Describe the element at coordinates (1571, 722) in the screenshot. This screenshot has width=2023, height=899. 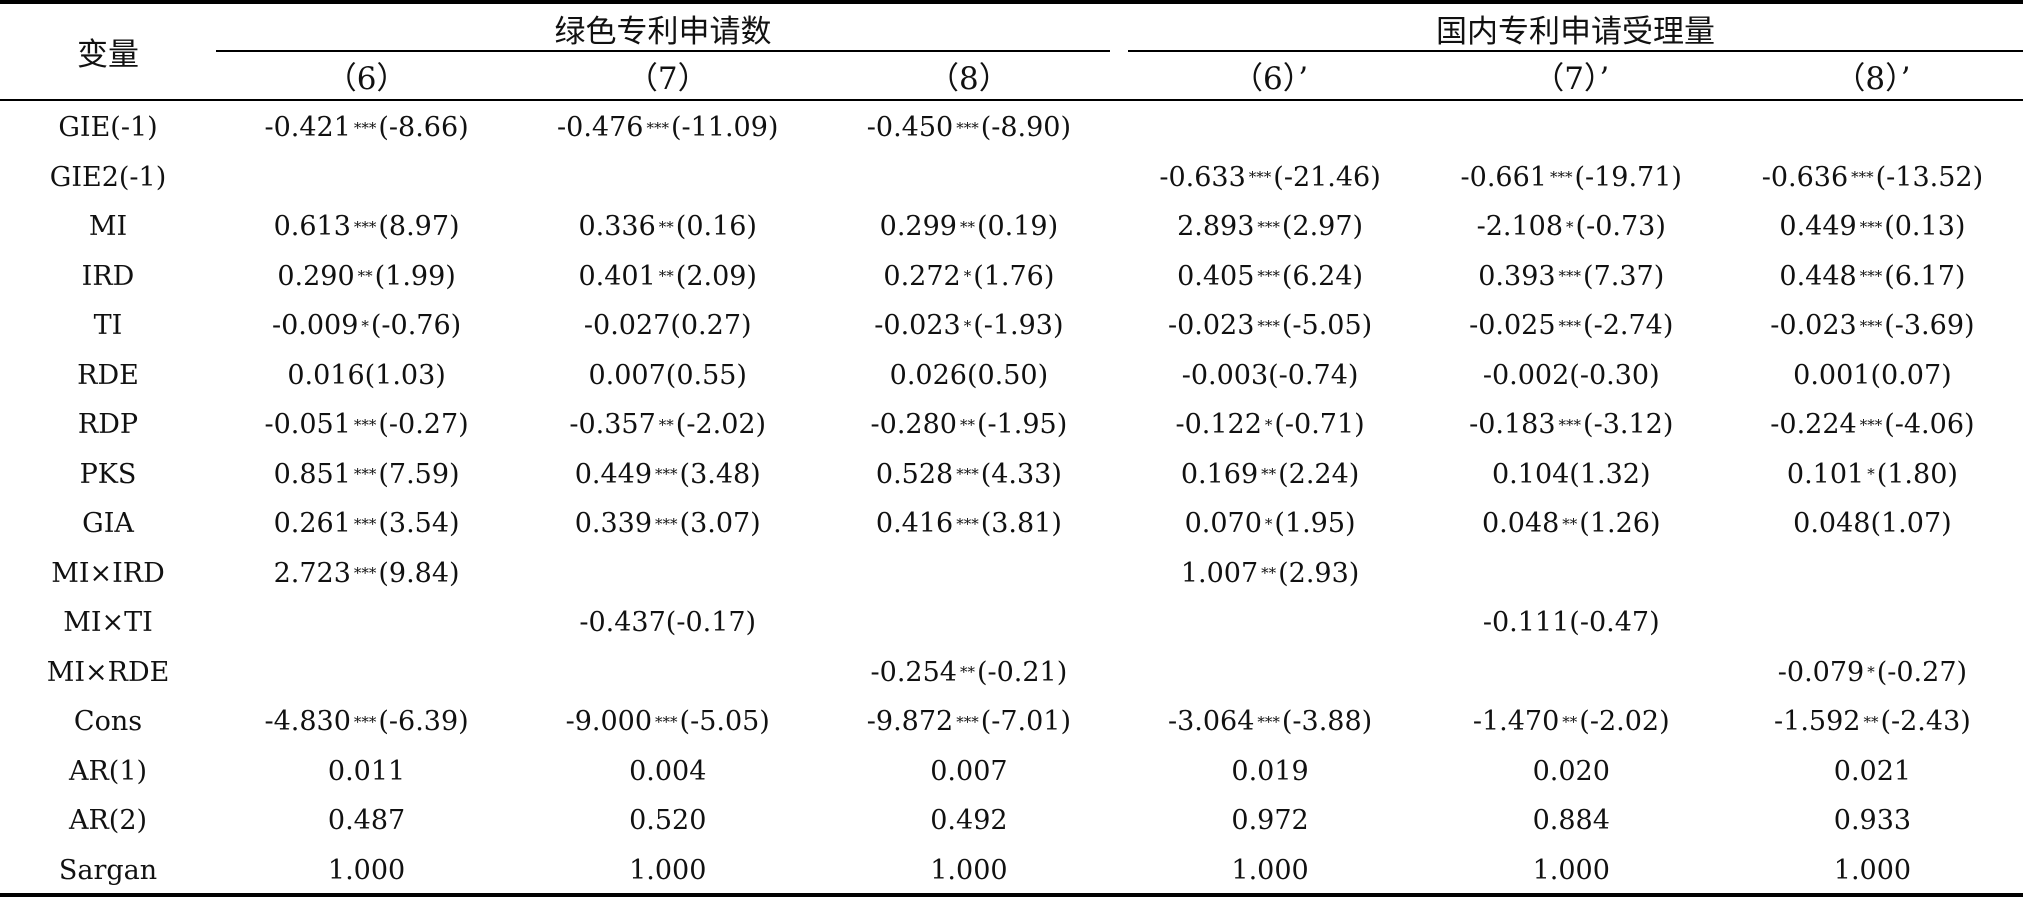
I see `table-cell: -1.470 ** (-2.02)` at that location.